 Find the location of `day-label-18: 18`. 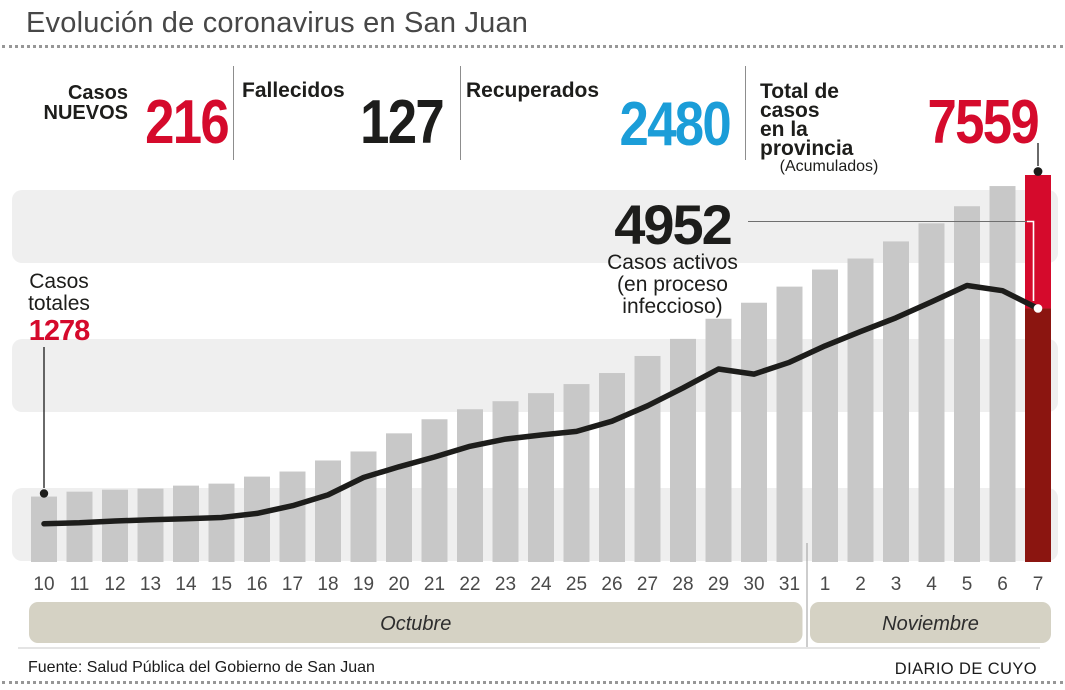

day-label-18: 18 is located at coordinates (327, 584).